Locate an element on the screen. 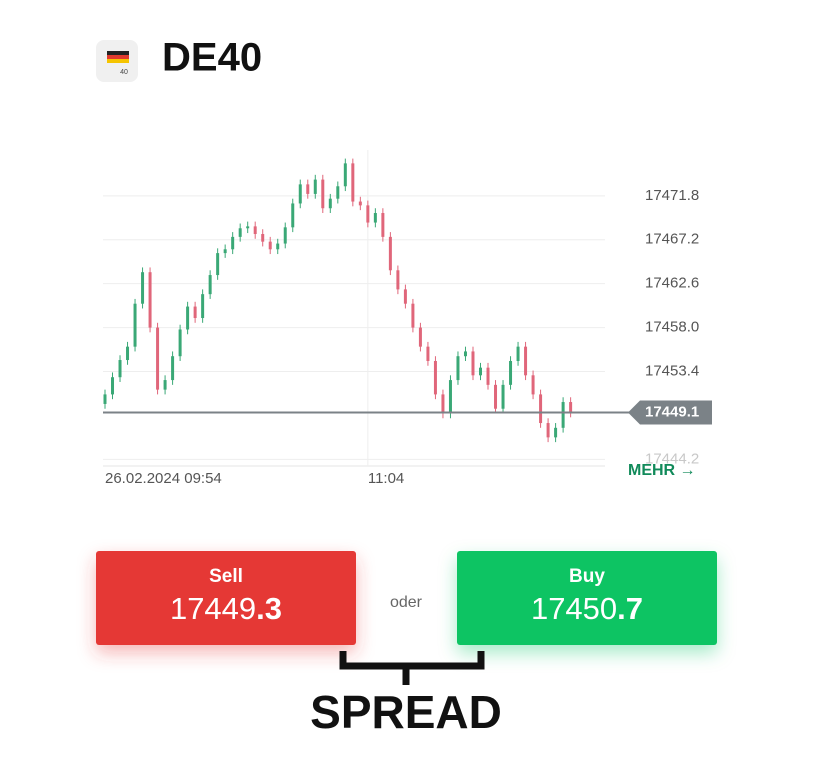  sell-price: 17449.3 is located at coordinates (226, 608).